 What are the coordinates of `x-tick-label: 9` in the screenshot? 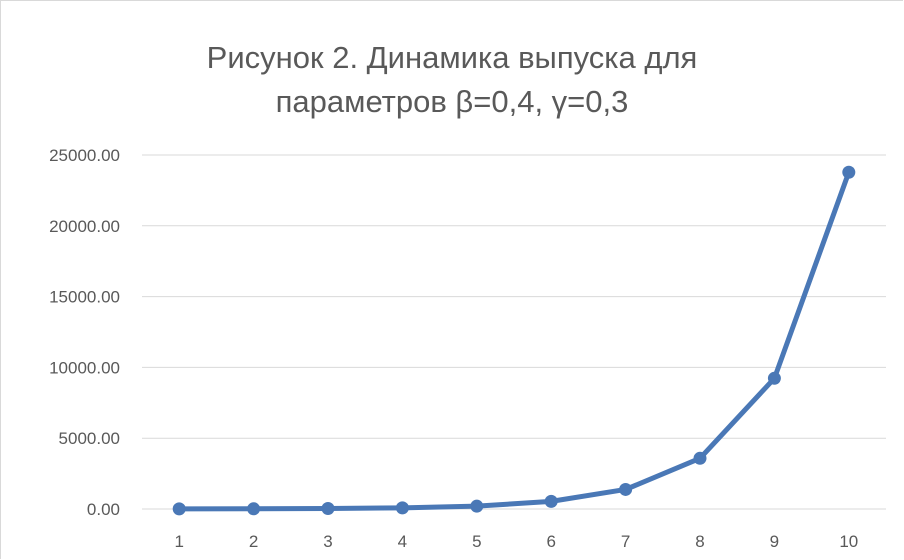 It's located at (774, 541).